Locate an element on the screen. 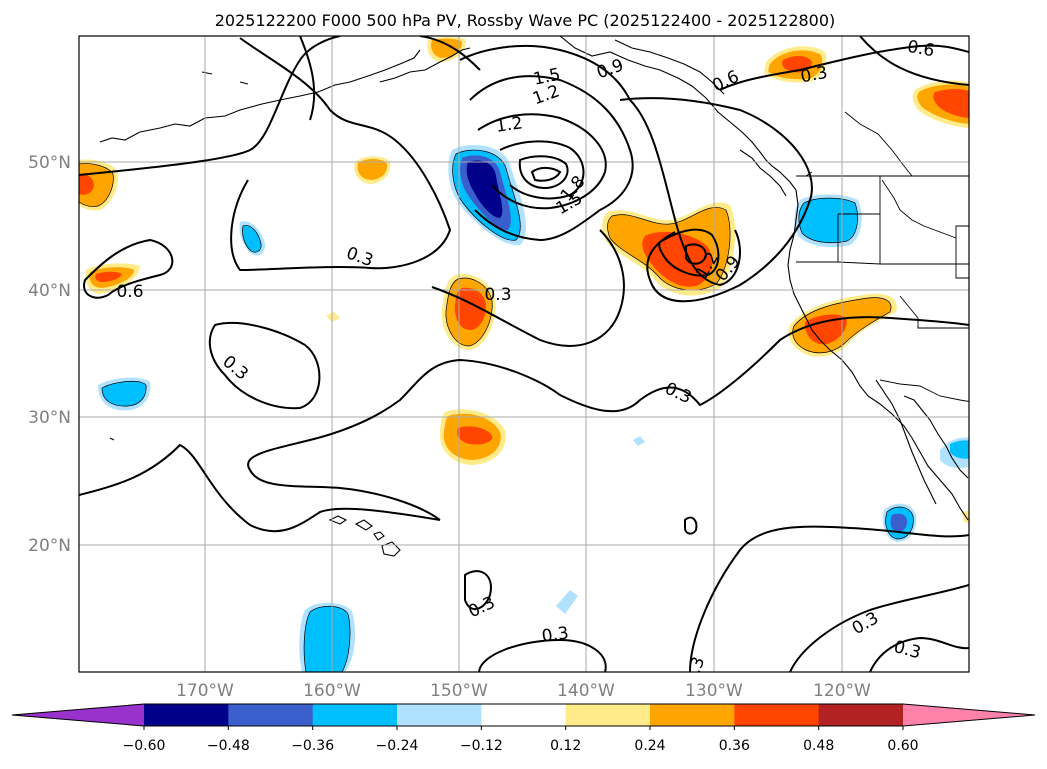 Image resolution: width=1047 pixels, height=769 pixels. lon-label-130w: 130°W is located at coordinates (714, 691).